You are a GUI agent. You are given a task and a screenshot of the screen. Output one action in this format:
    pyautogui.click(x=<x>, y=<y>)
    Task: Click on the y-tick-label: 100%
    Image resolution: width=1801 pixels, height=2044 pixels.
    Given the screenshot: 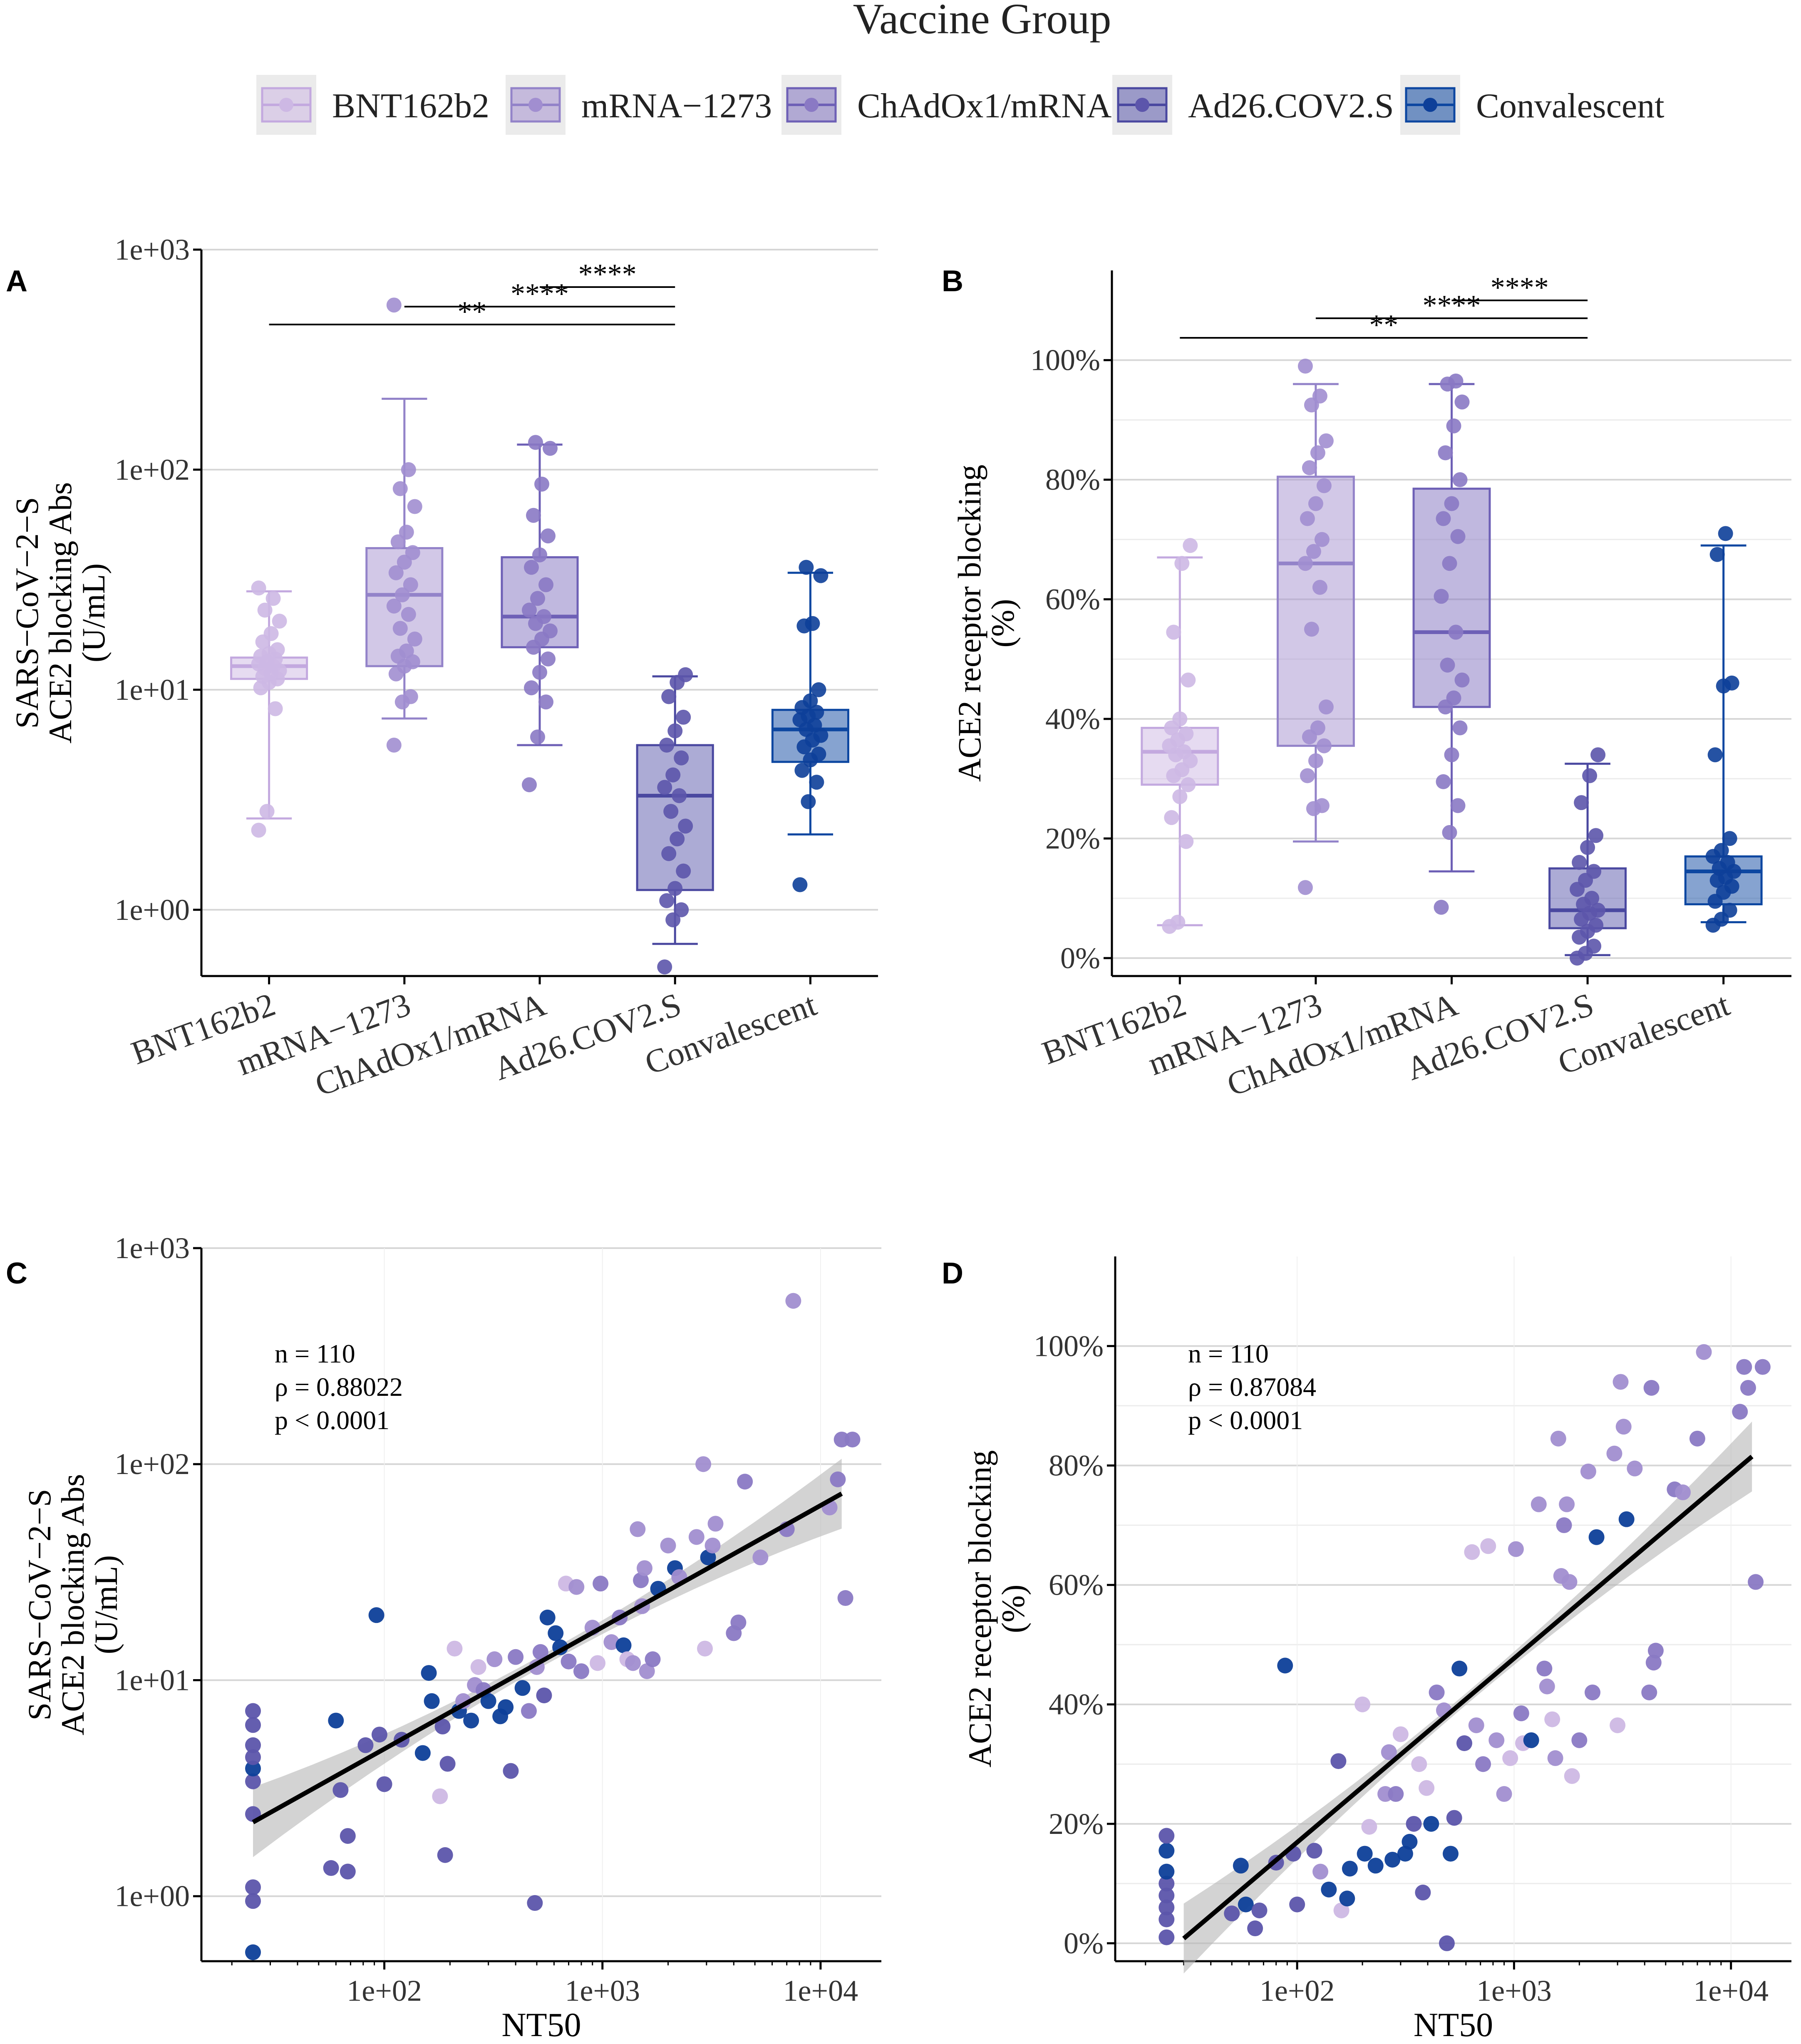 What is the action you would take?
    pyautogui.click(x=1069, y=1346)
    